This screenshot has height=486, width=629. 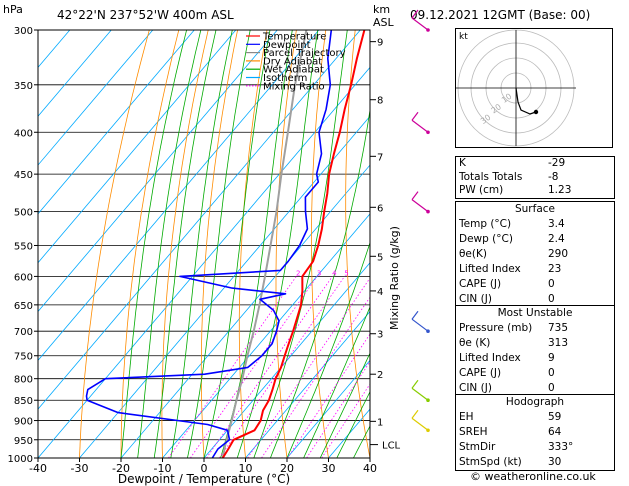 What do you see at coordinates (373, 273) in the screenshot?
I see `mixing-ratio-label: 8` at bounding box center [373, 273].